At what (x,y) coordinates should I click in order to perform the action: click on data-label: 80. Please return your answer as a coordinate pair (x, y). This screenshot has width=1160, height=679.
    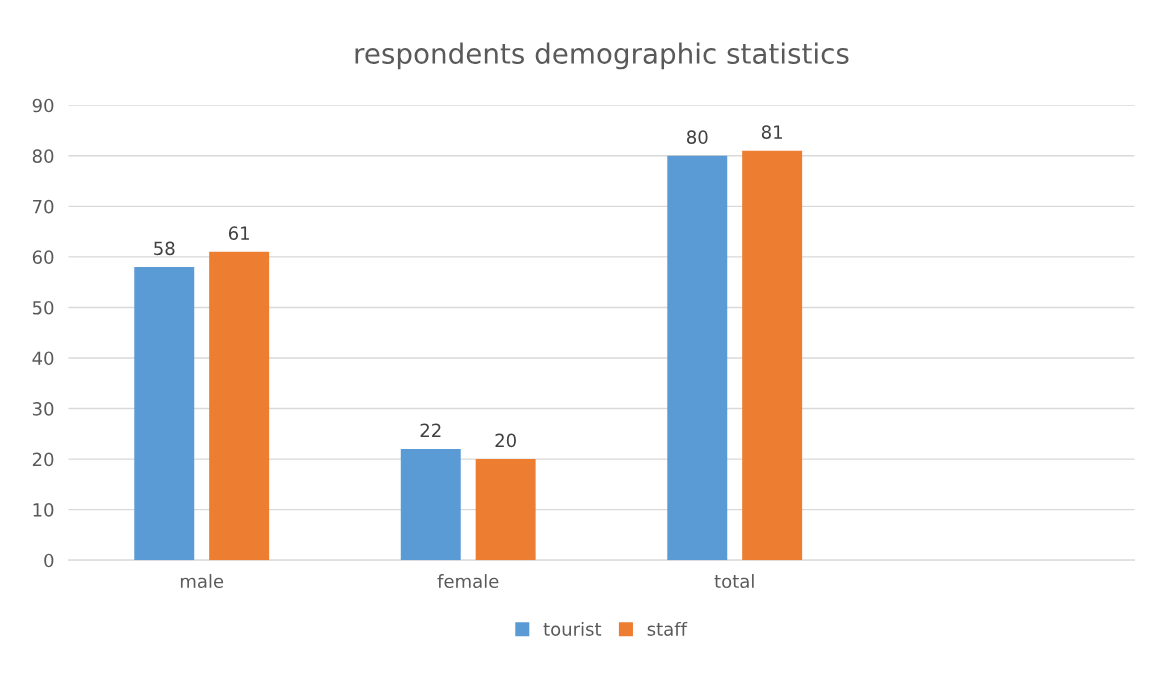
    Looking at the image, I should click on (697, 137).